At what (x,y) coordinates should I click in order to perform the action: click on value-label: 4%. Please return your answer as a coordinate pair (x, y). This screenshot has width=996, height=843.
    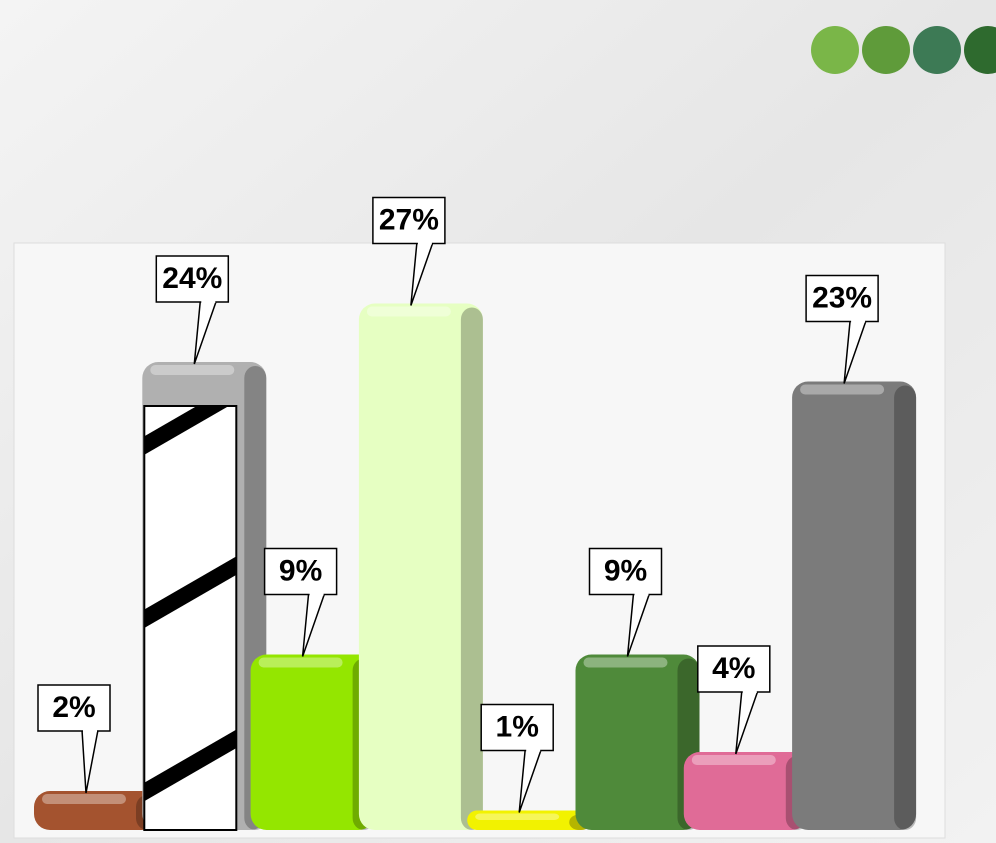
    Looking at the image, I should click on (733, 668).